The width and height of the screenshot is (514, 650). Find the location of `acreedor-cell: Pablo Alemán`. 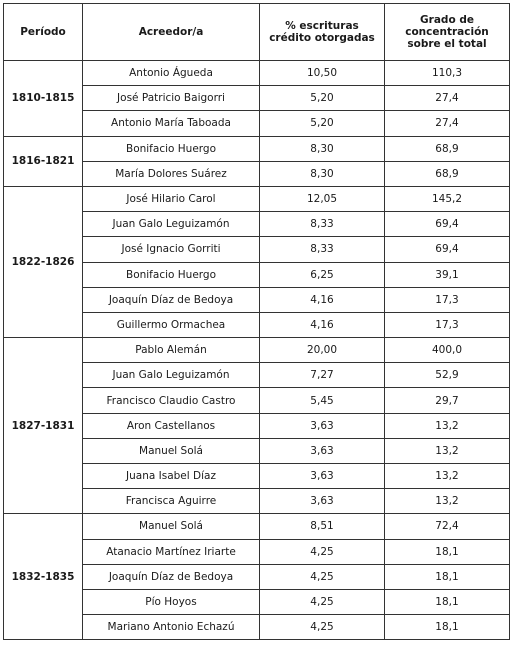

acreedor-cell: Pablo Alemán is located at coordinates (171, 350).